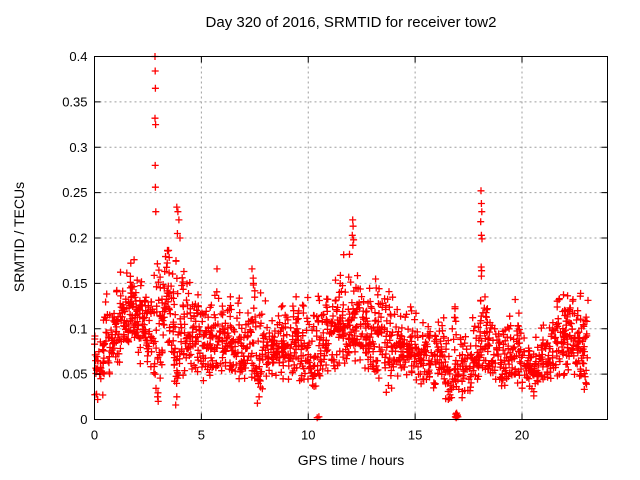  I want to click on y-tick-label: 0.2, so click(78, 238).